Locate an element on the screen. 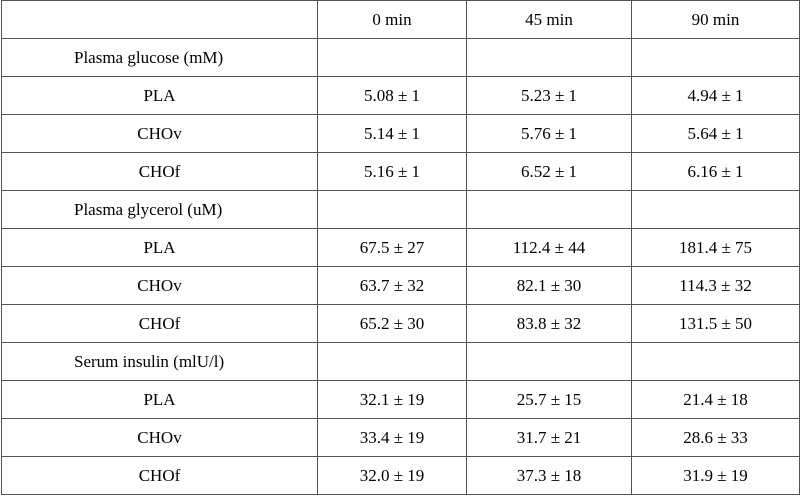 Image resolution: width=800 pixels, height=499 pixels. value-cell: 32.0 ± 19 is located at coordinates (392, 475).